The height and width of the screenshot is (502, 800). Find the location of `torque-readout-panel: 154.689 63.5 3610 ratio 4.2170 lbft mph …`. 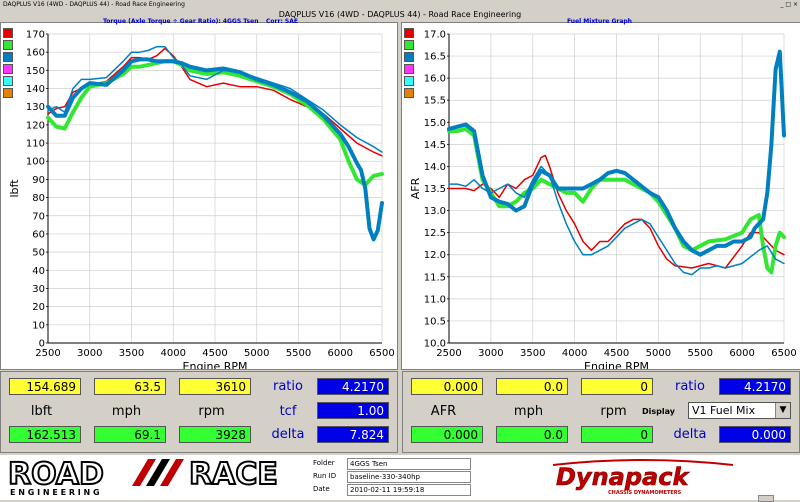

torque-readout-panel: 154.689 63.5 3610 ratio 4.2170 lbft mph … is located at coordinates (199, 412).